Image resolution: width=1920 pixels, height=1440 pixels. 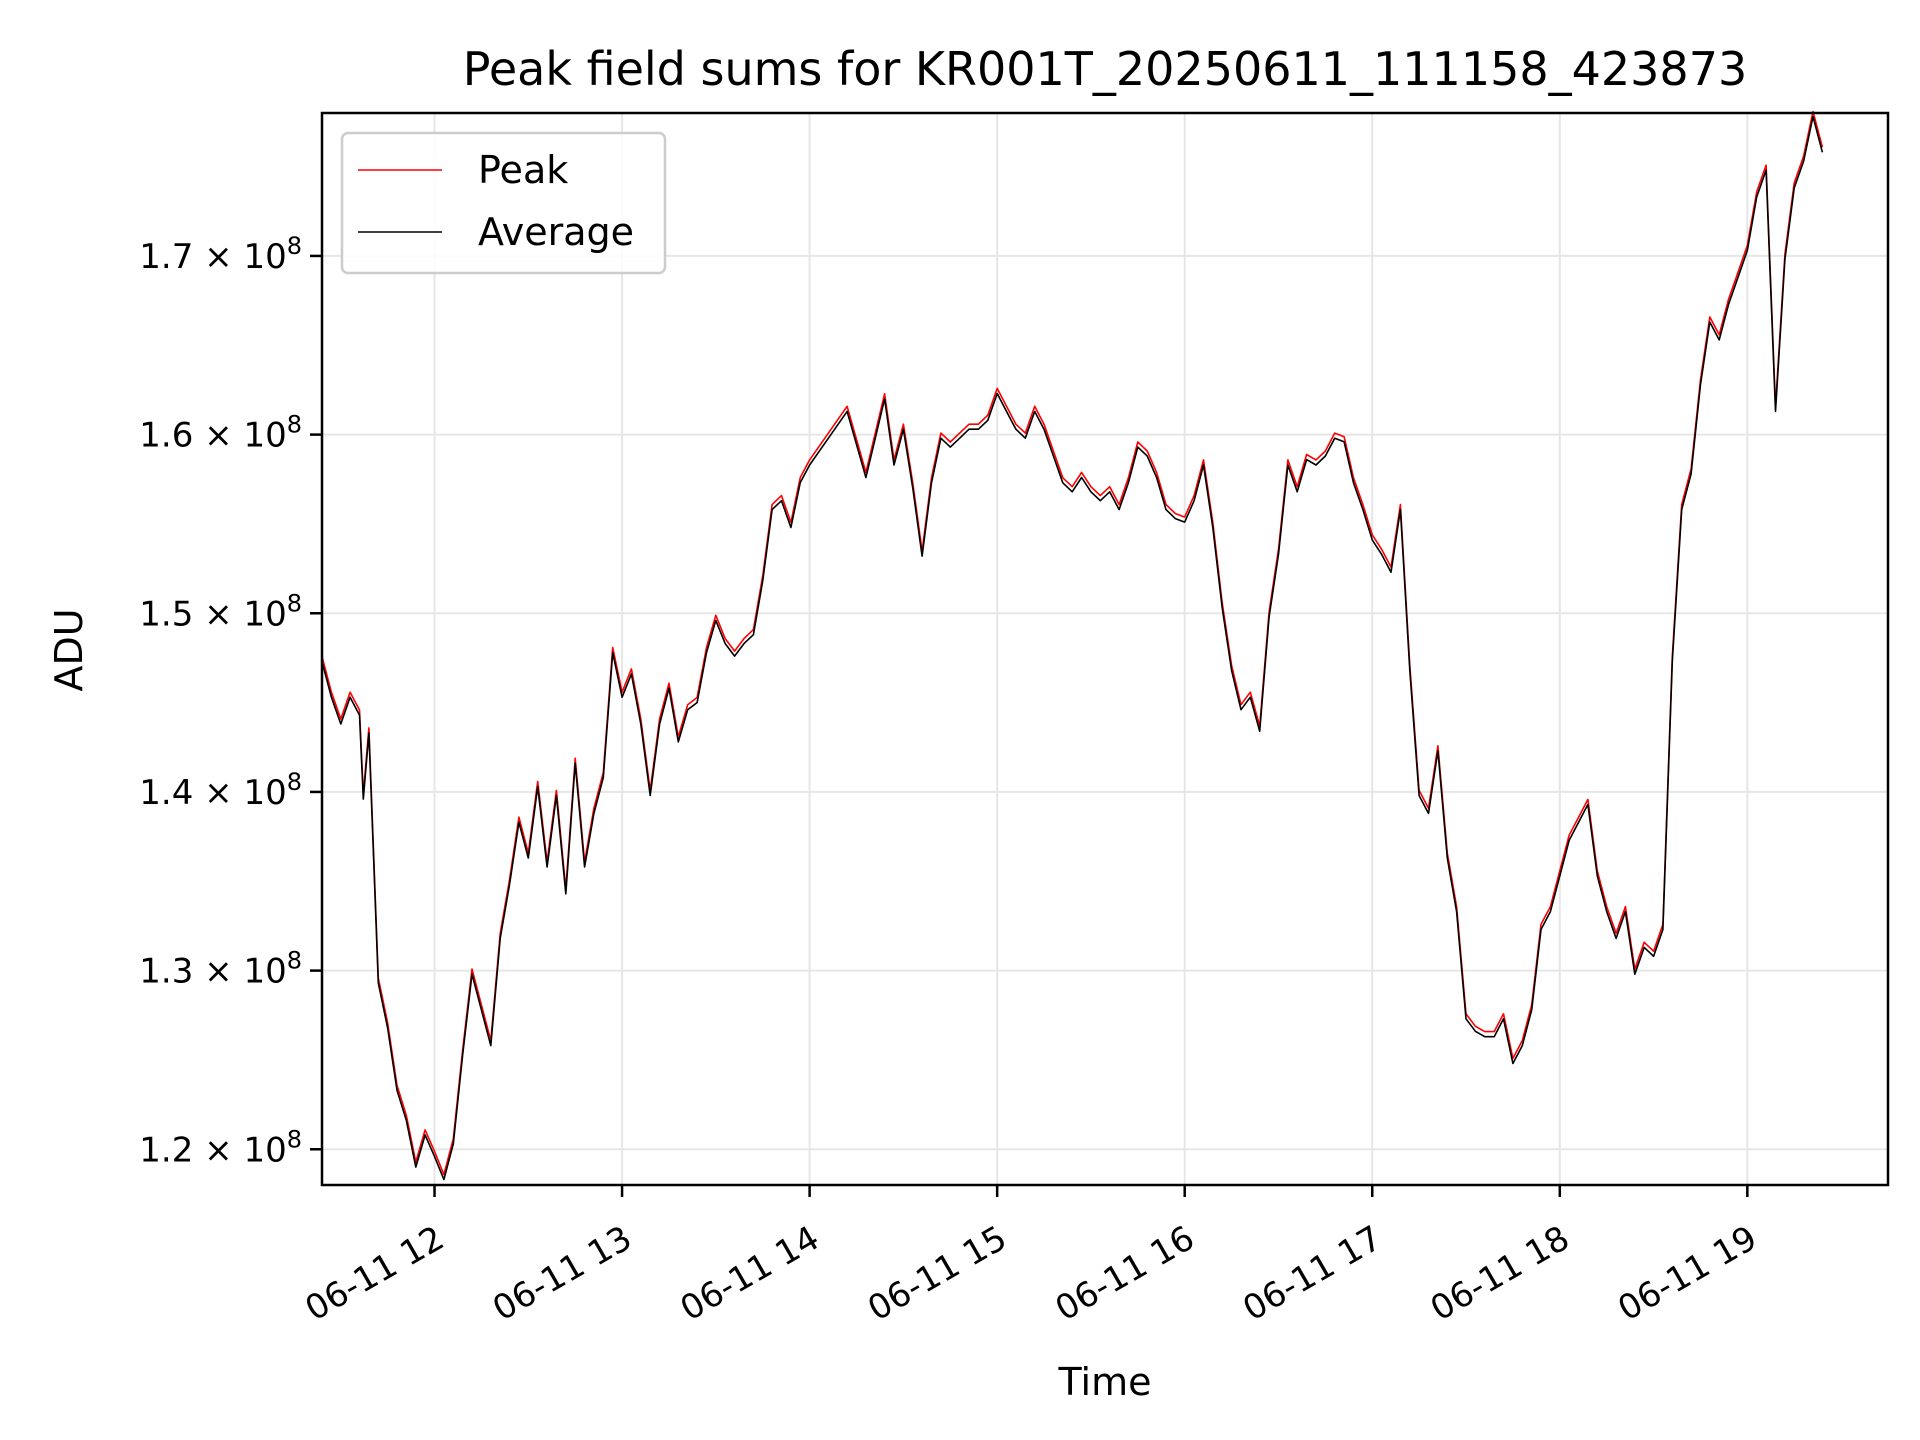 What do you see at coordinates (220, 433) in the screenshot?
I see `y-tick-label: 1.6 × 108` at bounding box center [220, 433].